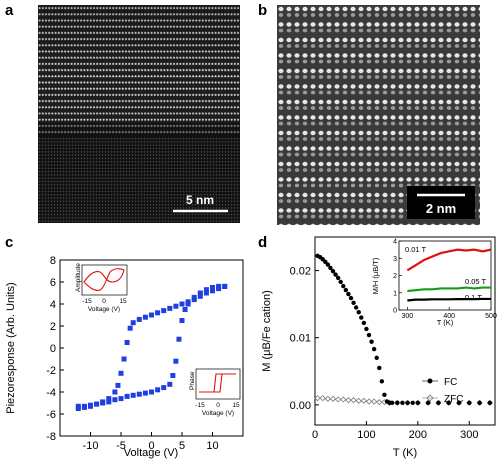  I want to click on legend-fc-label: FC, so click(450, 382).